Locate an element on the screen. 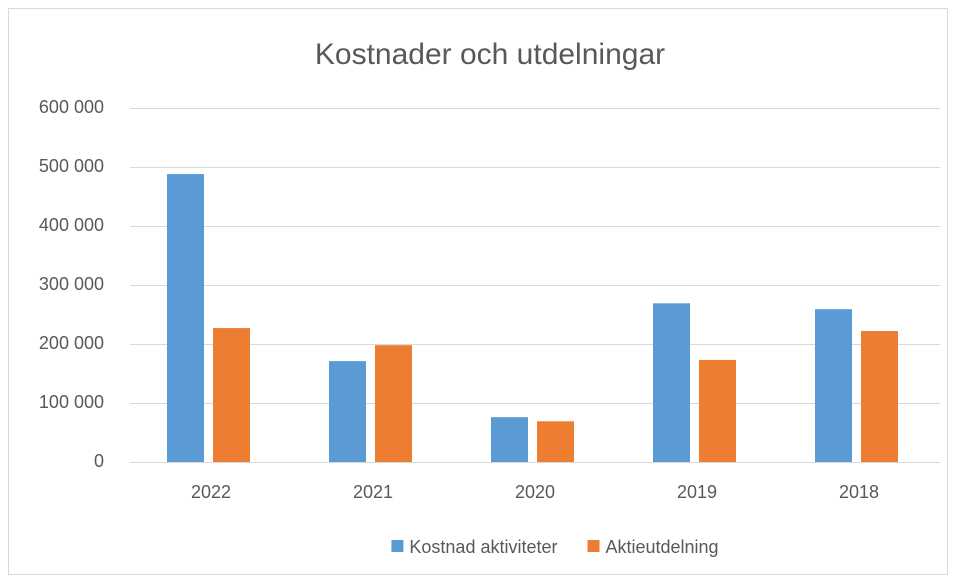 The width and height of the screenshot is (957, 576). y-tick-label: 600 000 is located at coordinates (71, 107).